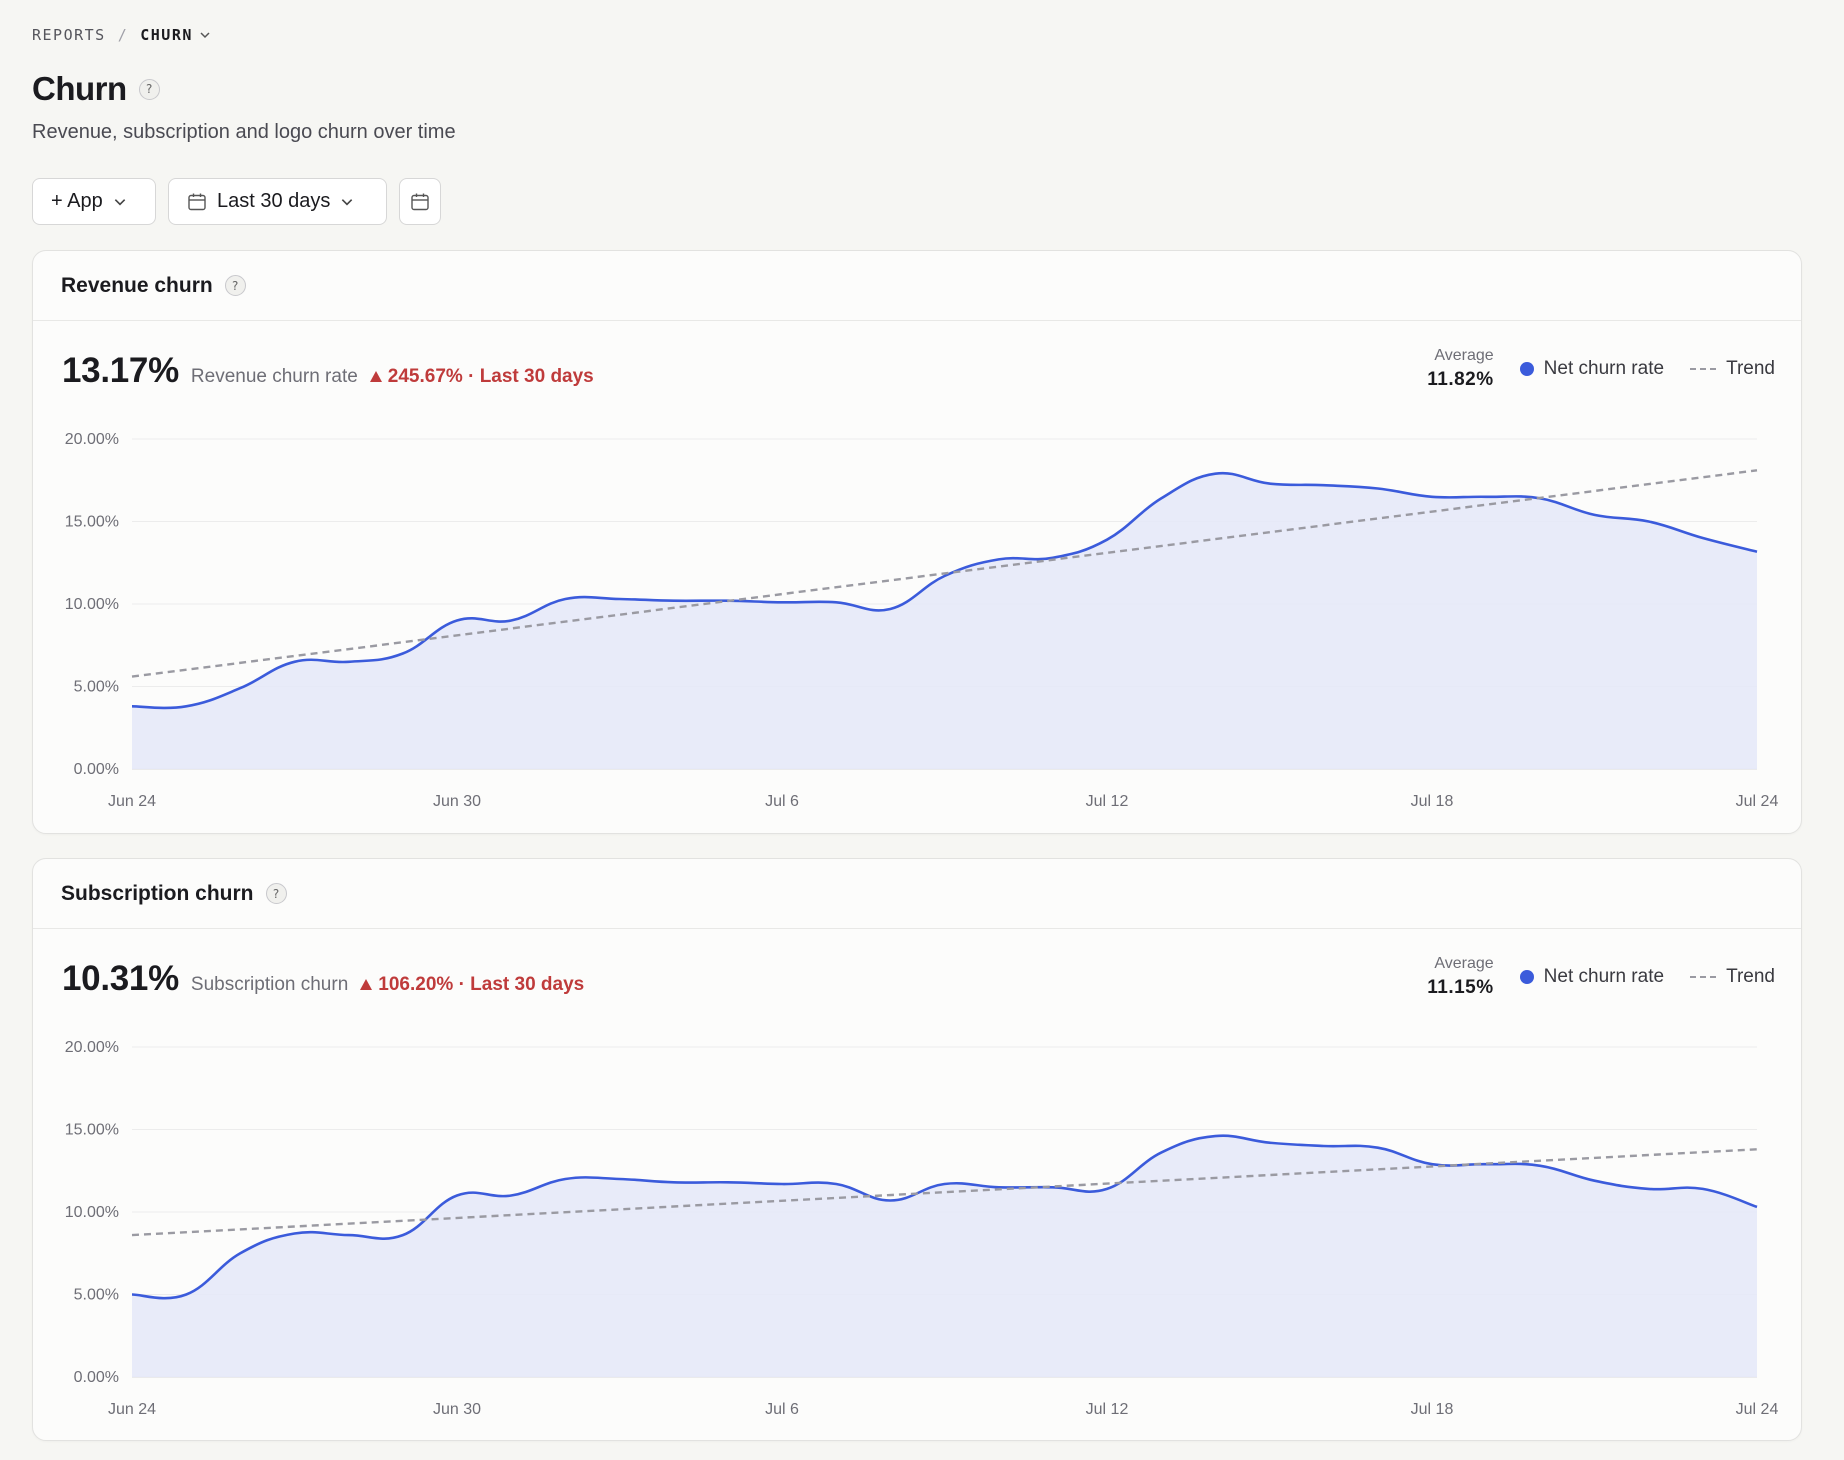 This screenshot has width=1844, height=1460. Describe the element at coordinates (917, 286) in the screenshot. I see `card-header: Revenue churn ?` at that location.